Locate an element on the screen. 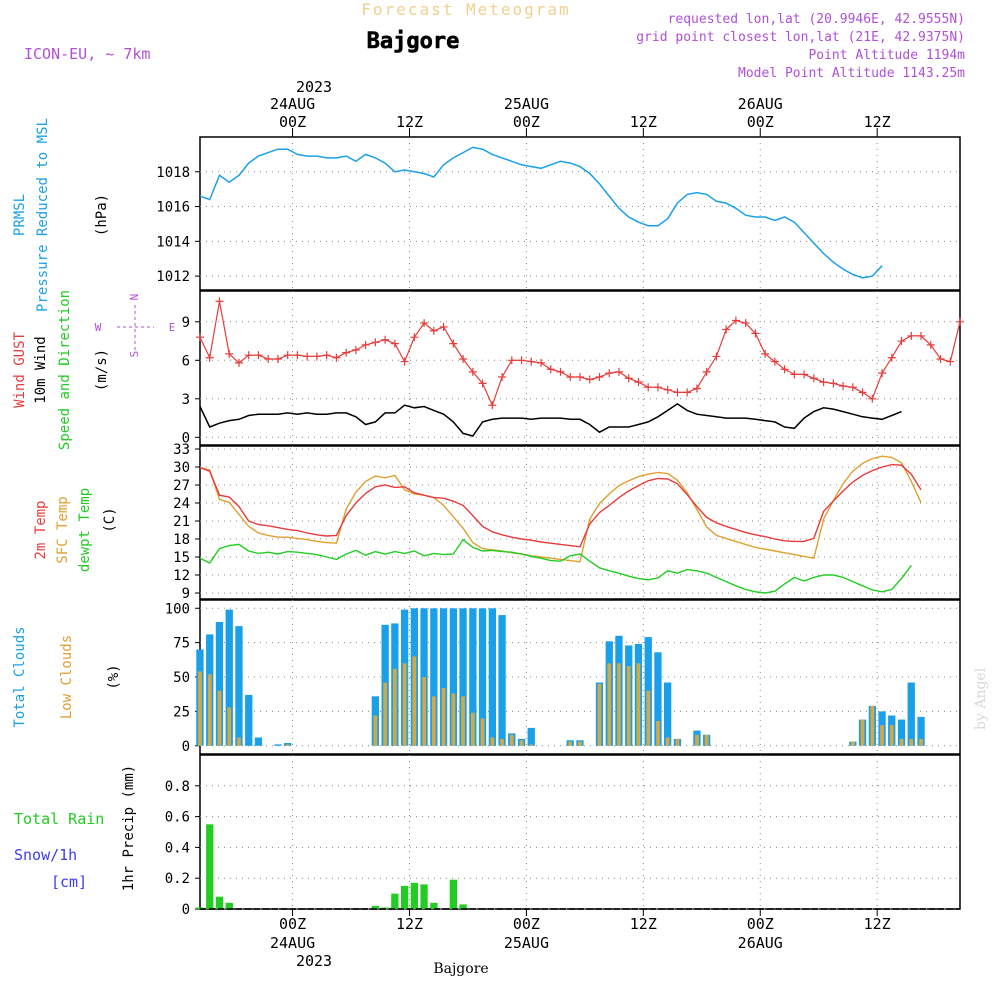  gust-series-line is located at coordinates (580, 354).